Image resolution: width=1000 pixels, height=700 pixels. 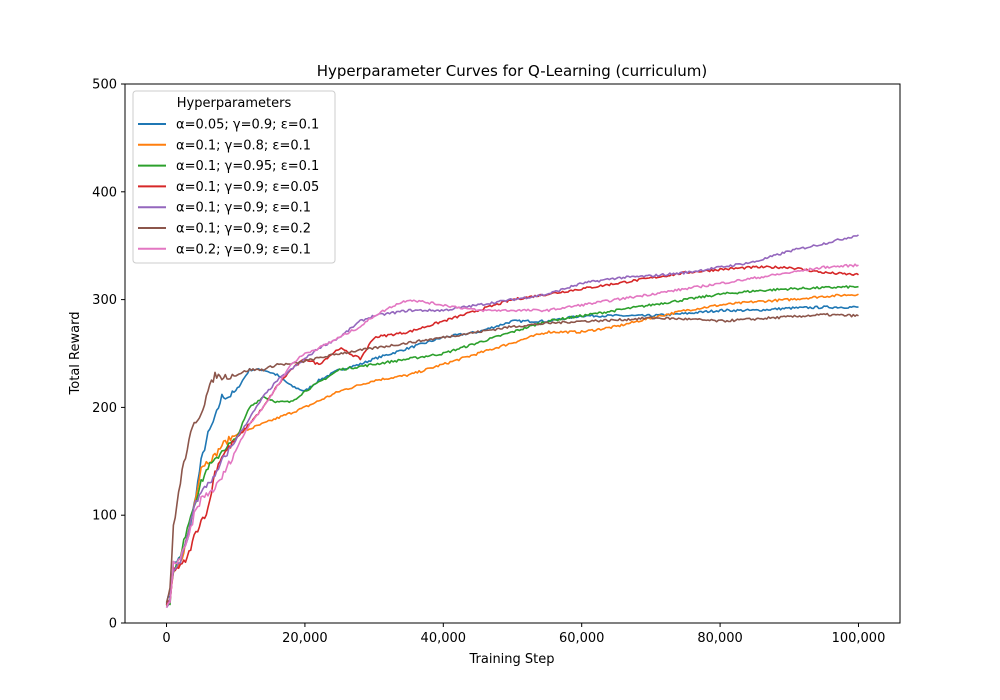 What do you see at coordinates (104, 516) in the screenshot?
I see `y-tick-label: 100` at bounding box center [104, 516].